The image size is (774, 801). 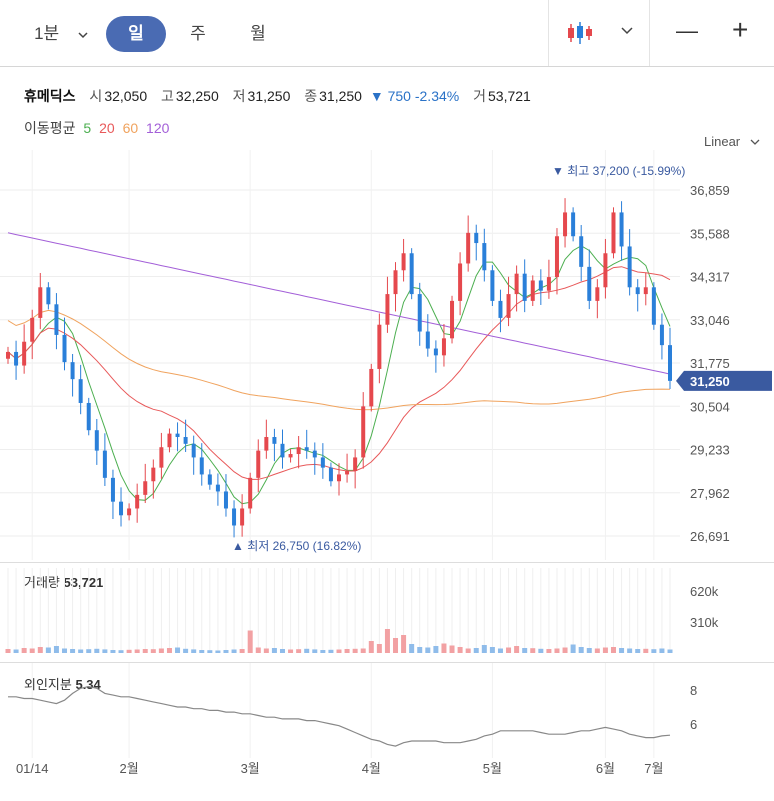 What do you see at coordinates (509, 96) in the screenshot?
I see `volume-value: 53,721` at bounding box center [509, 96].